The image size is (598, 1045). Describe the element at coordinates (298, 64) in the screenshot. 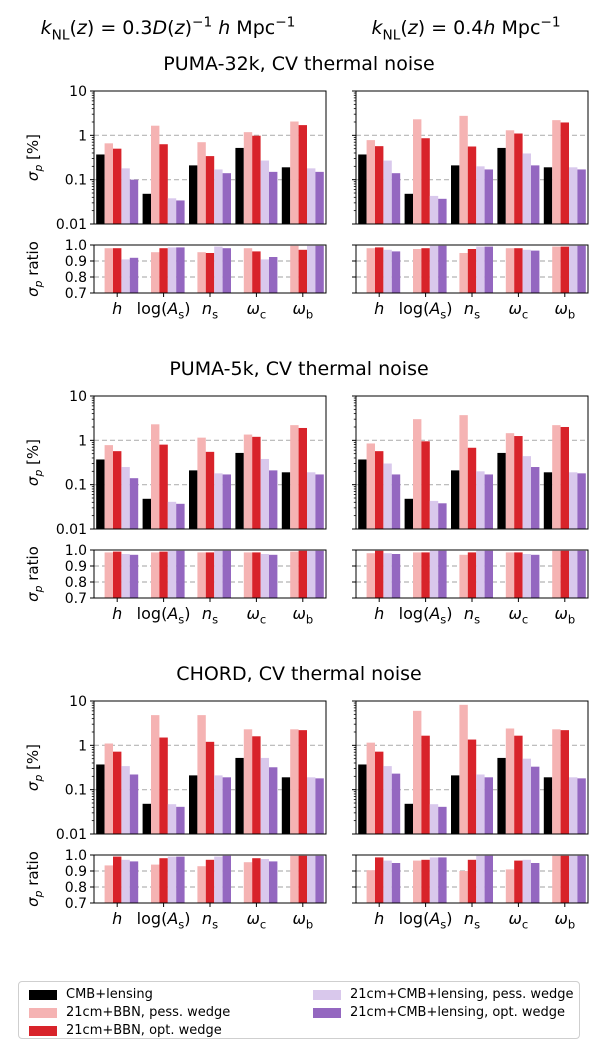

I see `experiment-title: PUMA-32k, CV thermal noise` at that location.